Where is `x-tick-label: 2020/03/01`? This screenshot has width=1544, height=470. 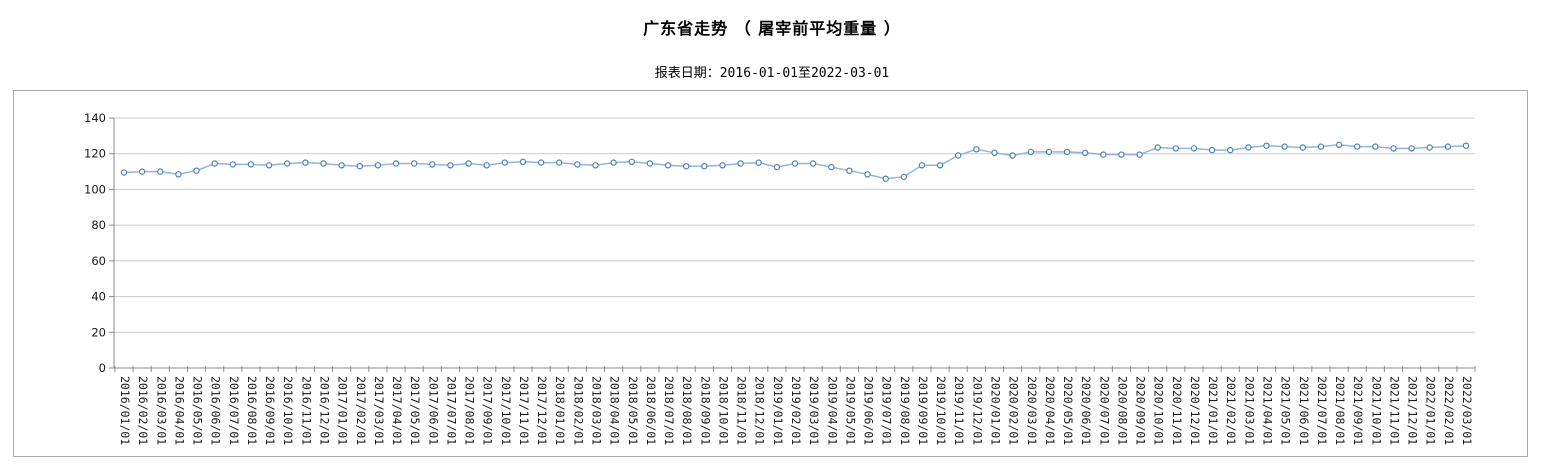
x-tick-label: 2020/03/01 is located at coordinates (1032, 410).